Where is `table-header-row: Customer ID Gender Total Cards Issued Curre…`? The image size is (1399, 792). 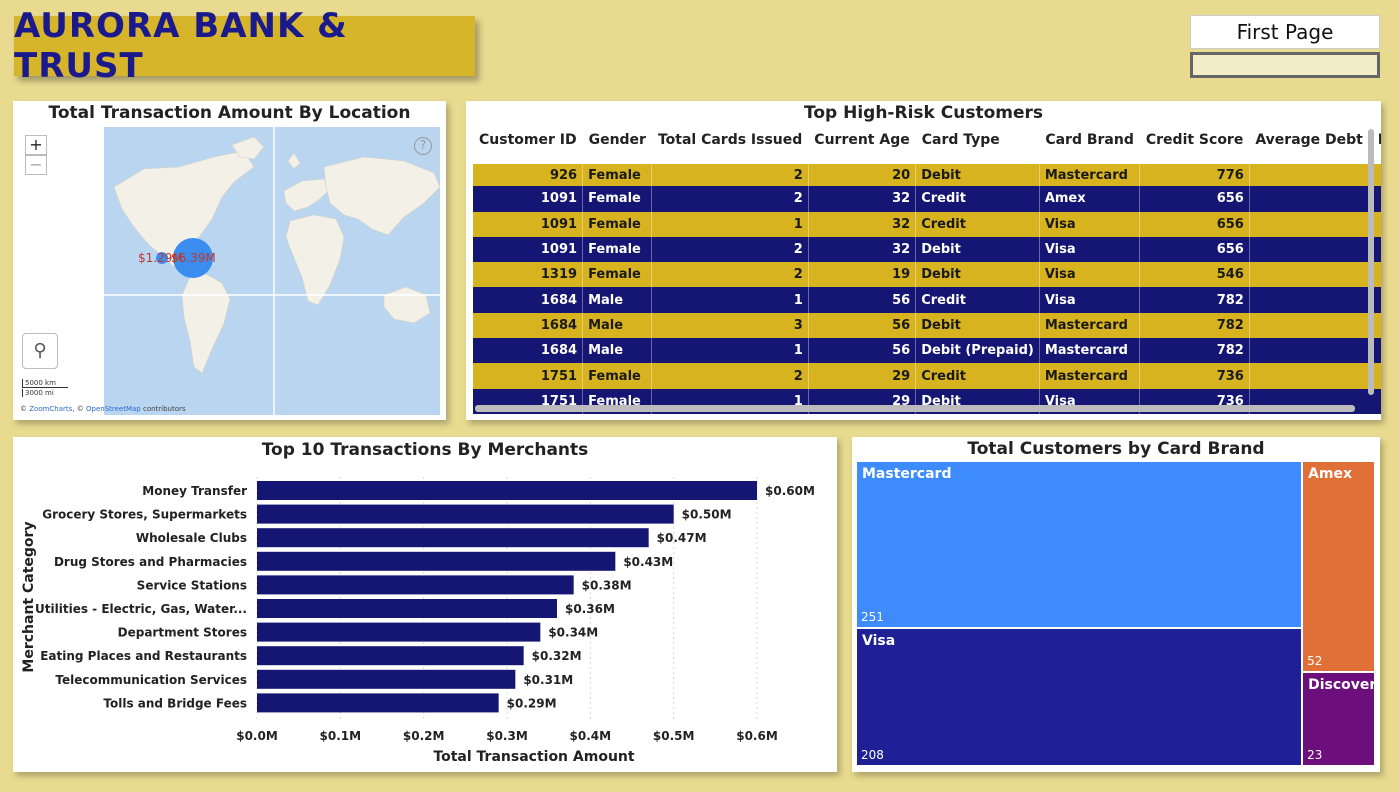
table-header-row: Customer ID Gender Total Cards Issued Curre… is located at coordinates (927, 145).